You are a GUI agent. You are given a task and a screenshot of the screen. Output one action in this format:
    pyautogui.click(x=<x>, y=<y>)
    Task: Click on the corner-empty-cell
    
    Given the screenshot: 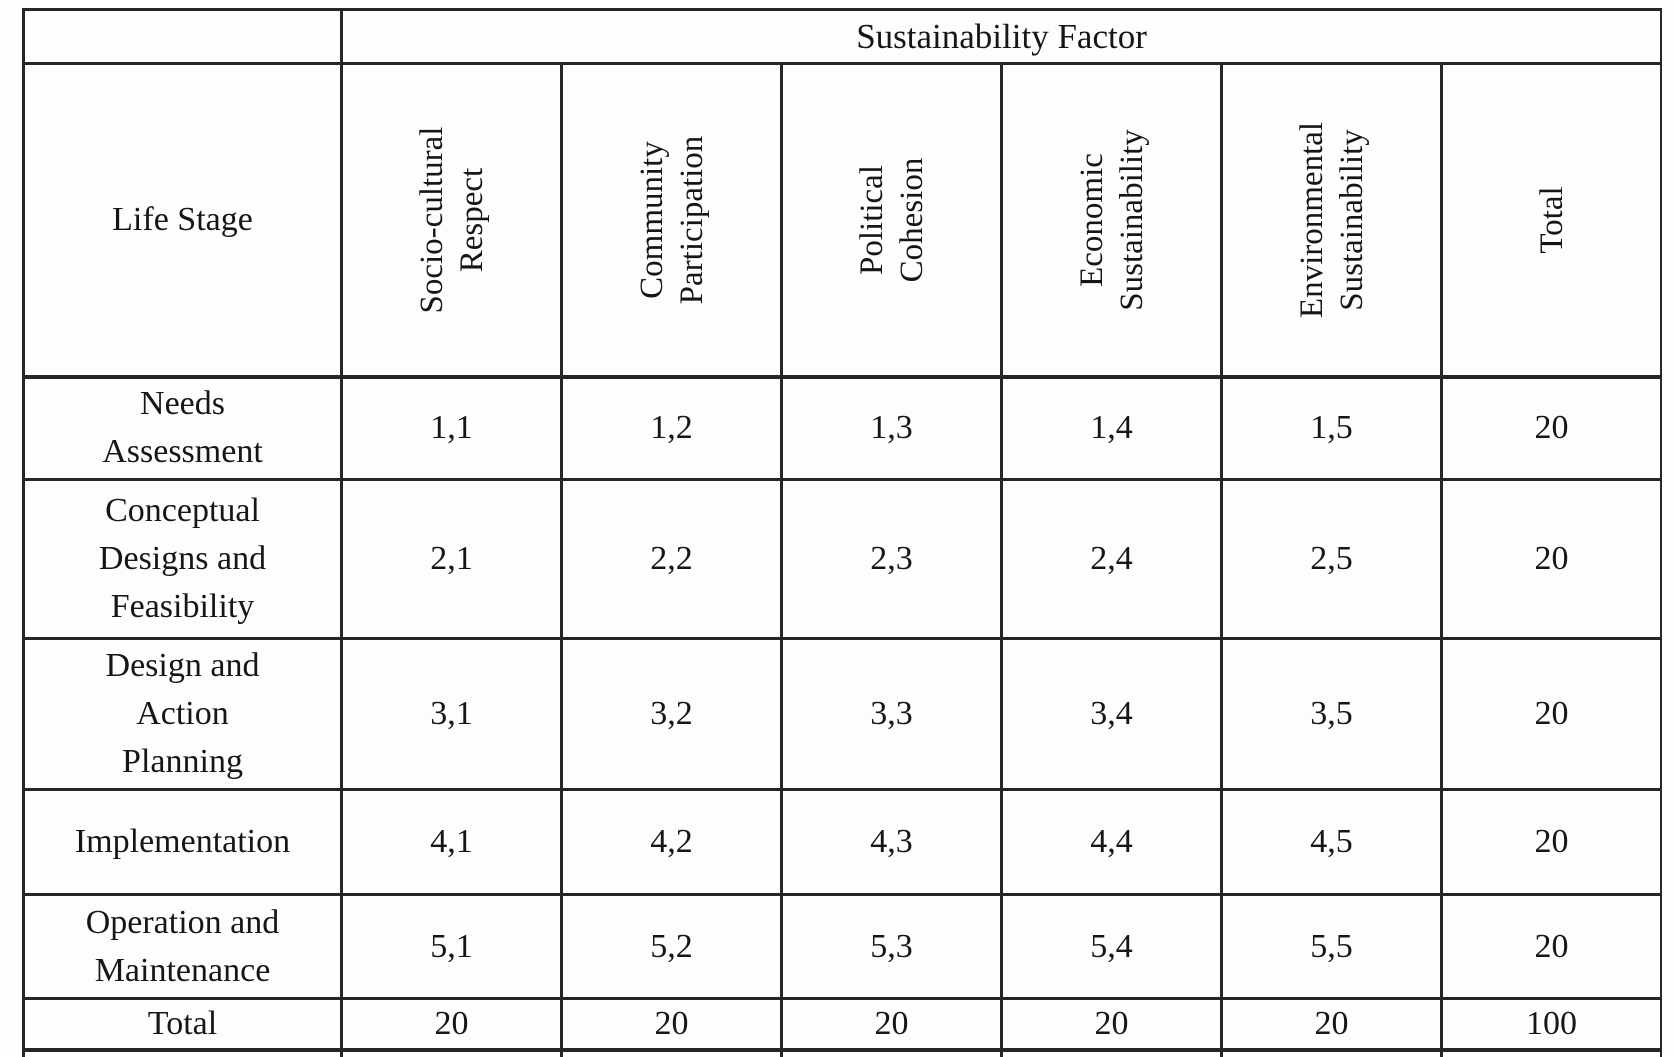 What is the action you would take?
    pyautogui.click(x=182, y=36)
    